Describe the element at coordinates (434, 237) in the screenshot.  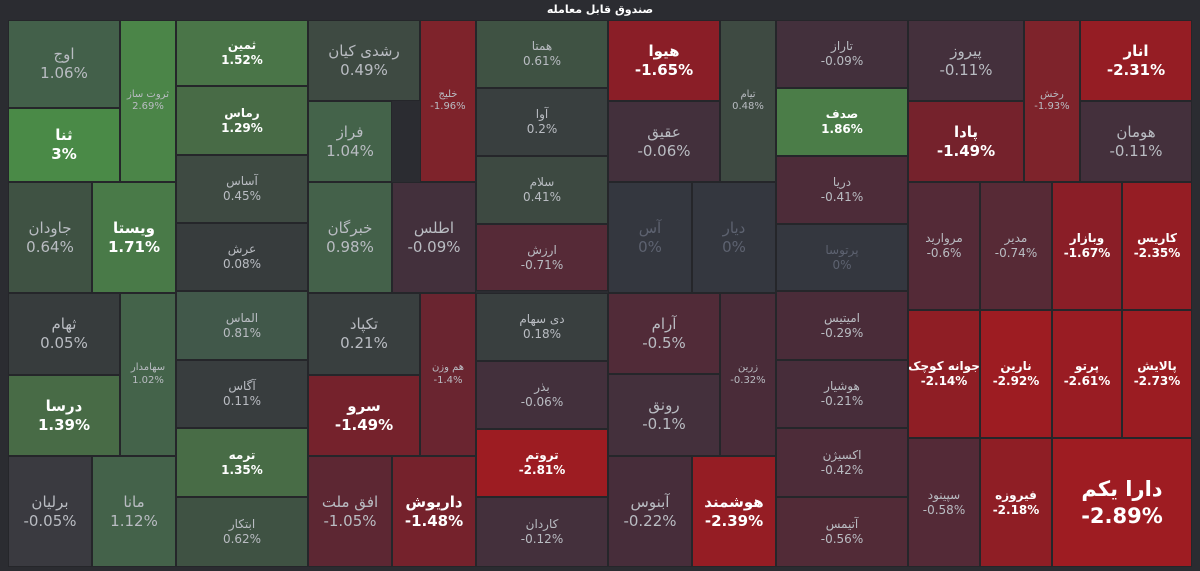
I see `treemap-tile: اطلس -0.09%` at that location.